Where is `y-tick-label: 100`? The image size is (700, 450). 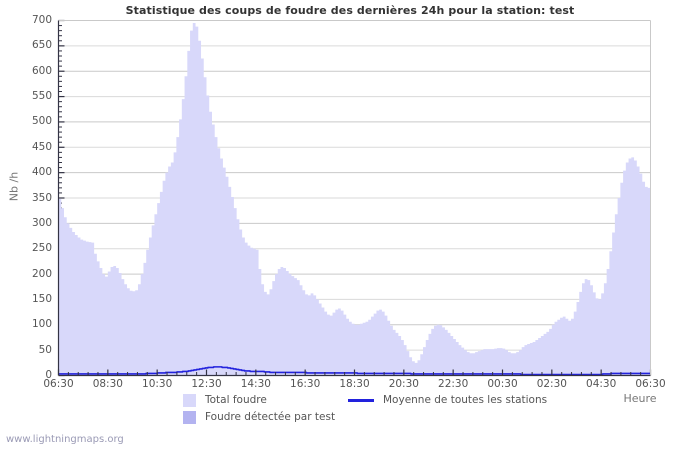 y-tick-label: 100 is located at coordinates (41, 324).